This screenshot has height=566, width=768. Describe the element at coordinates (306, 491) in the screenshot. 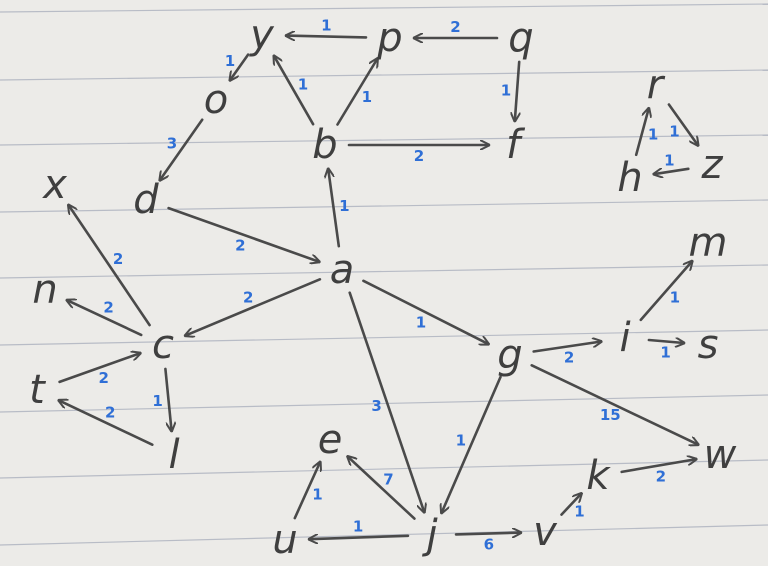

I see `edge-u-to-e` at that location.